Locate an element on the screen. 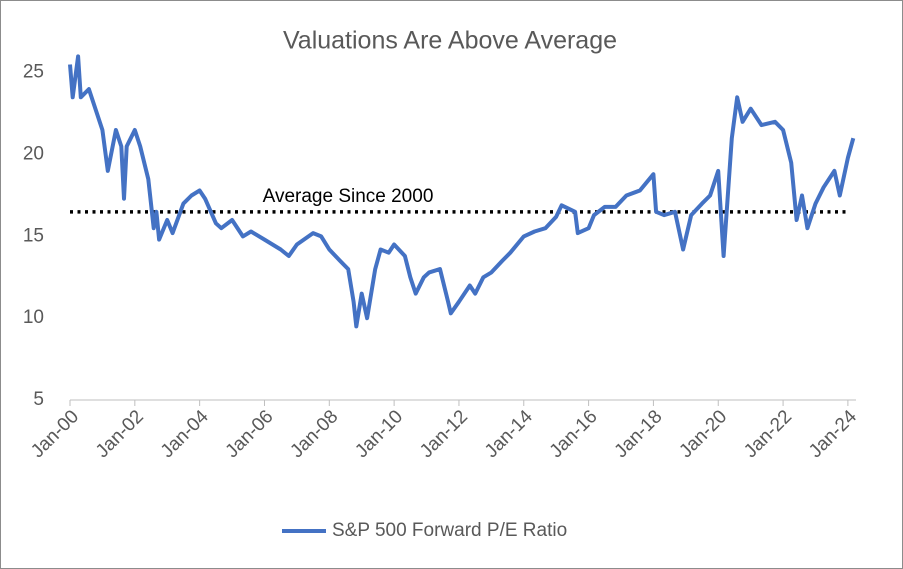  y-tick-label: 25 is located at coordinates (33, 72).